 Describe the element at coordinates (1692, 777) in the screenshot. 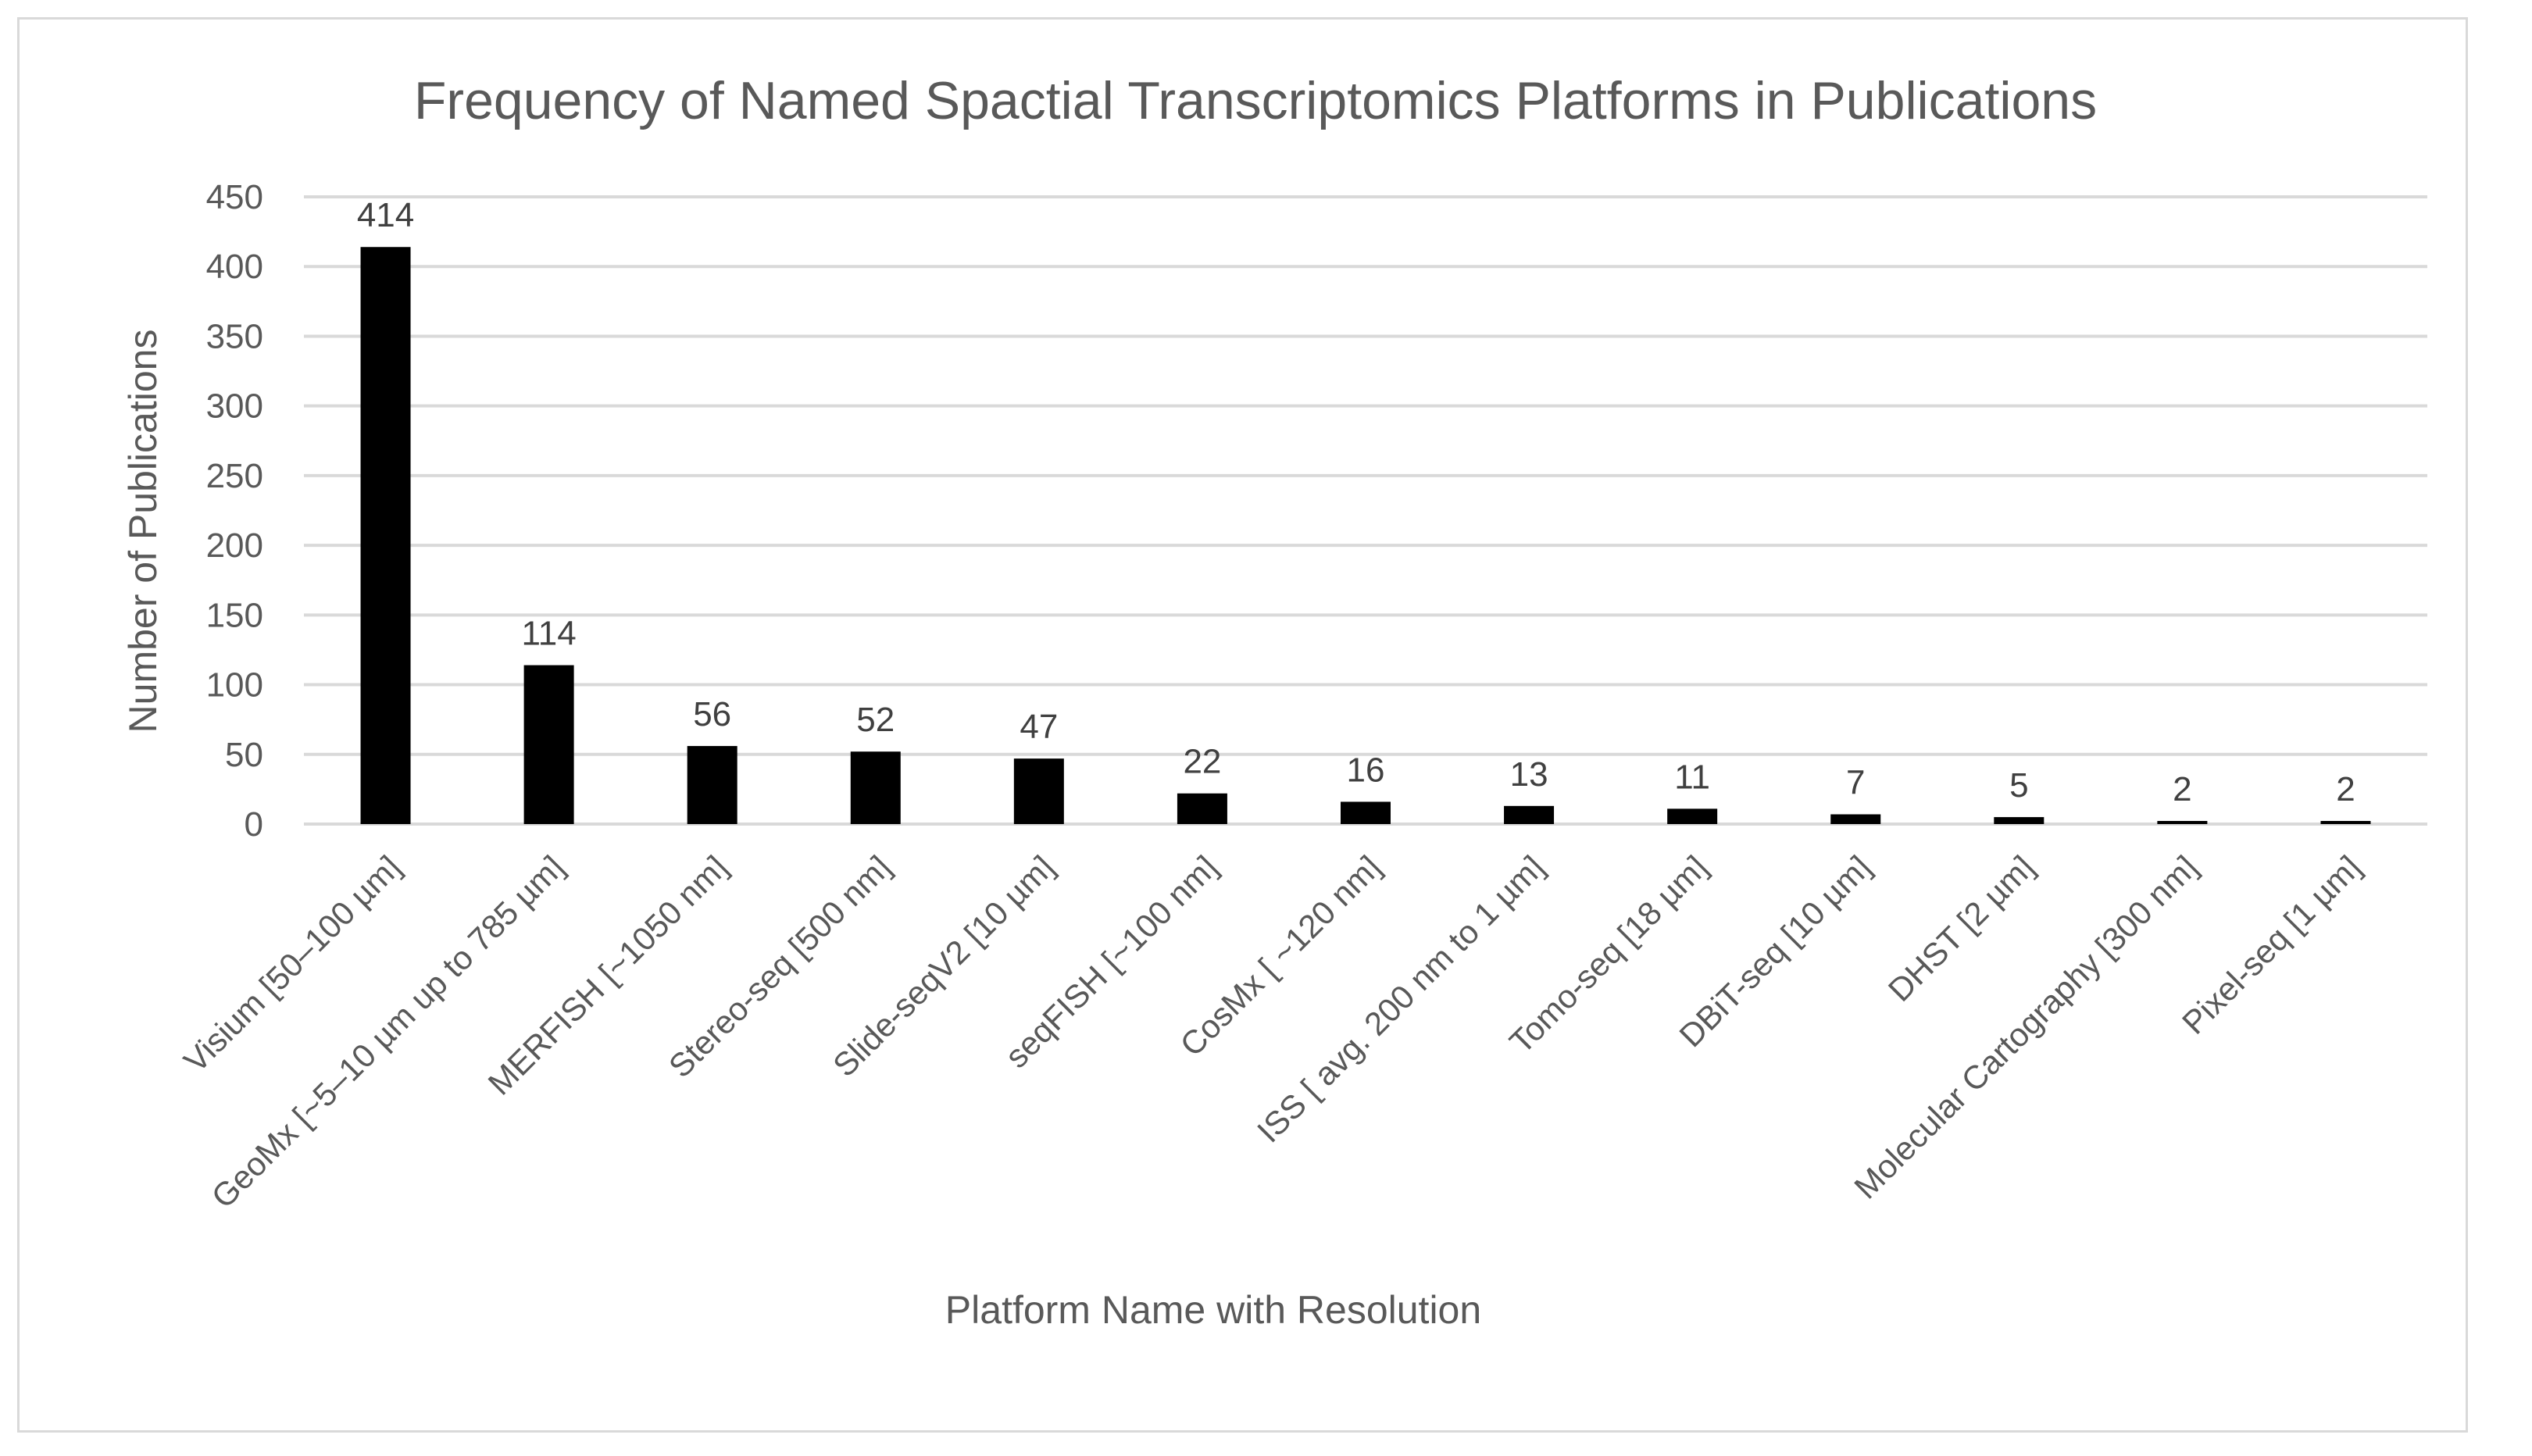

I see `data-label: 11` at that location.